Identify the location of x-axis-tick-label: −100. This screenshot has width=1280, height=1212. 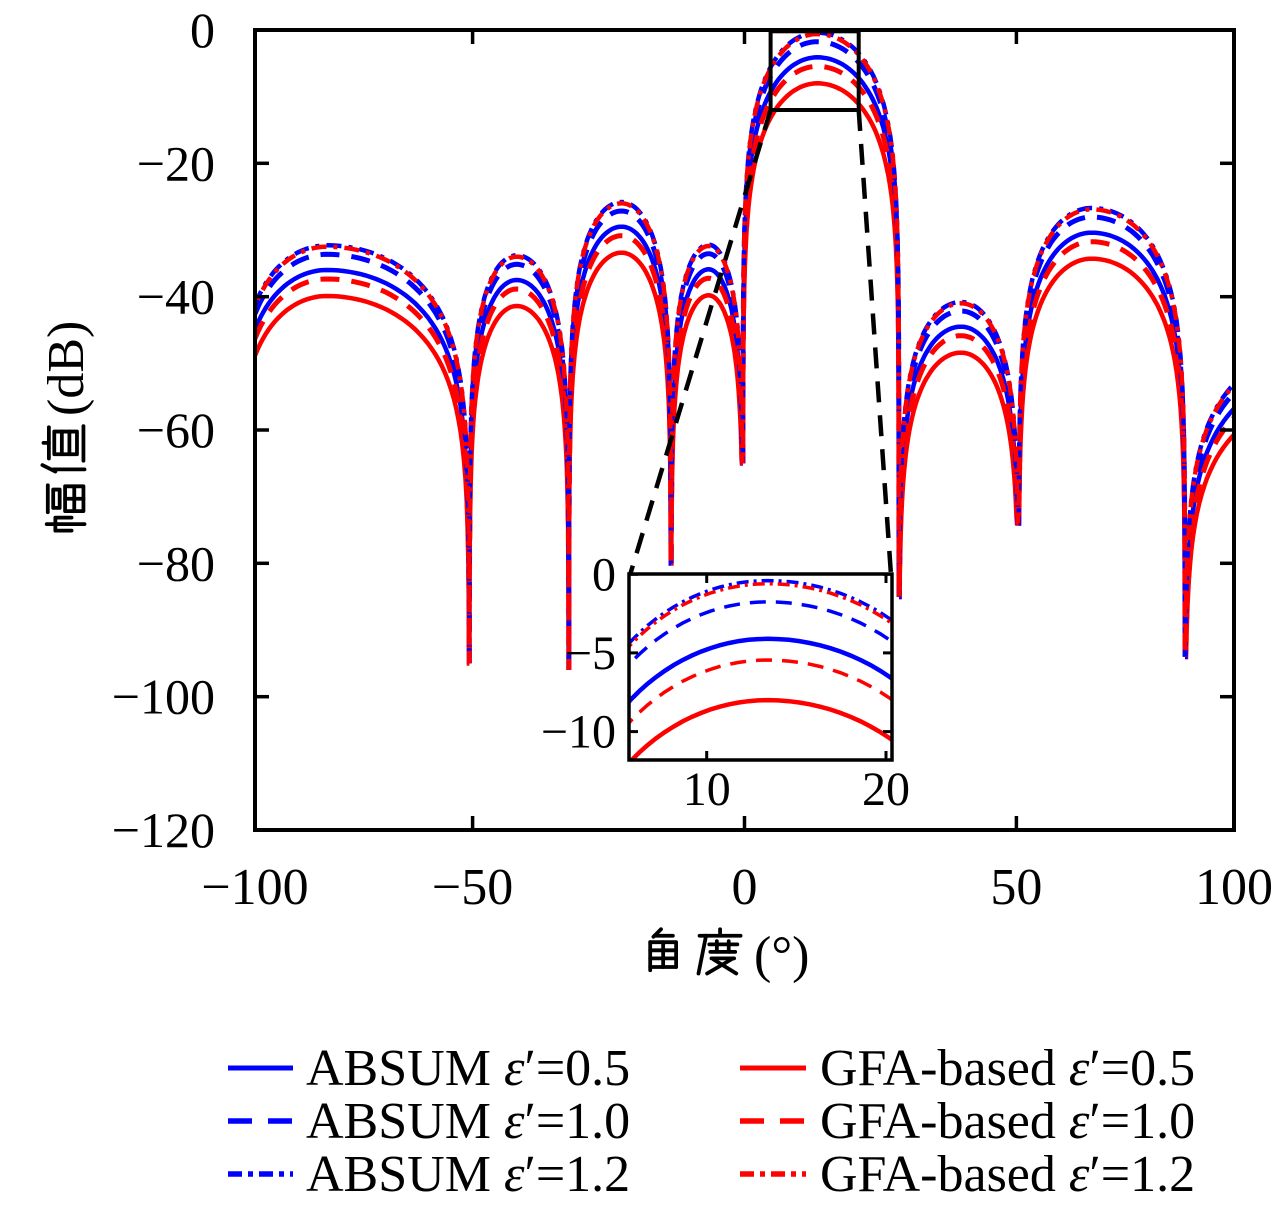
(254, 887).